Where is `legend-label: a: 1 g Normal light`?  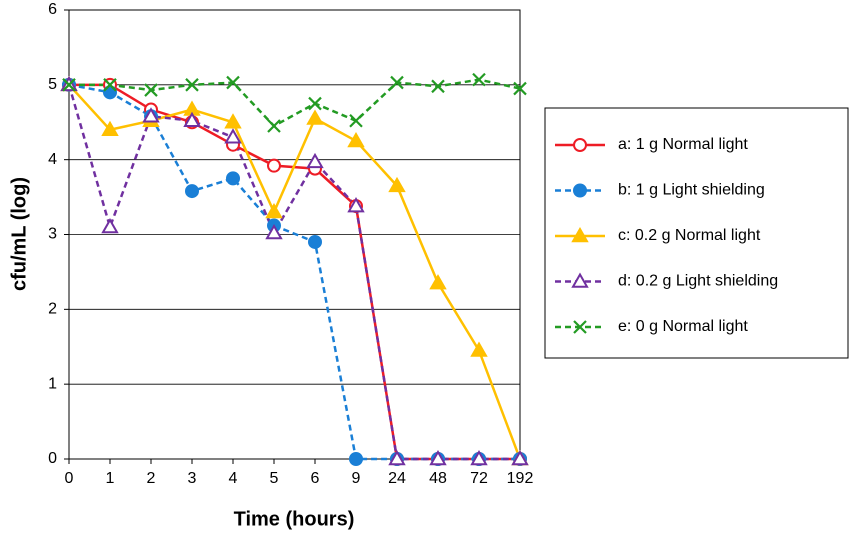 legend-label: a: 1 g Normal light is located at coordinates (683, 144).